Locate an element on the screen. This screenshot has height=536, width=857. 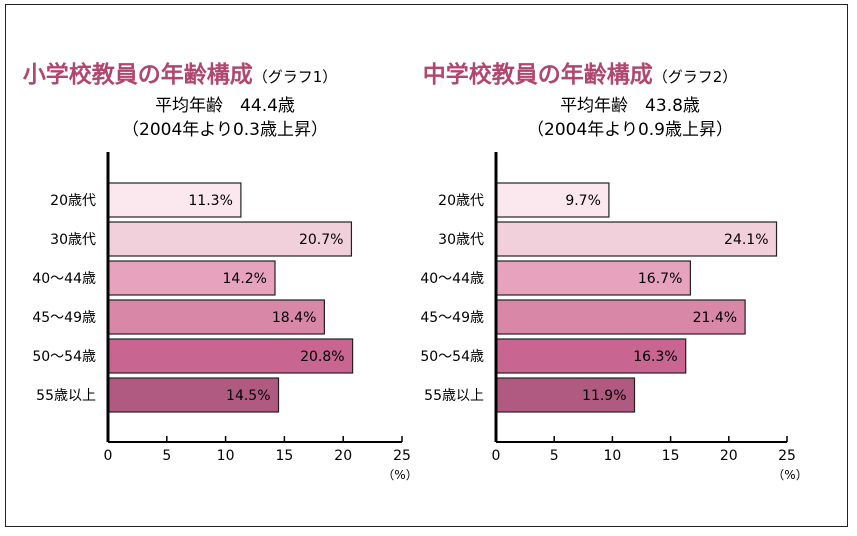
chart-title-main: 小学校教員の年齢構成 is located at coordinates (138, 74).